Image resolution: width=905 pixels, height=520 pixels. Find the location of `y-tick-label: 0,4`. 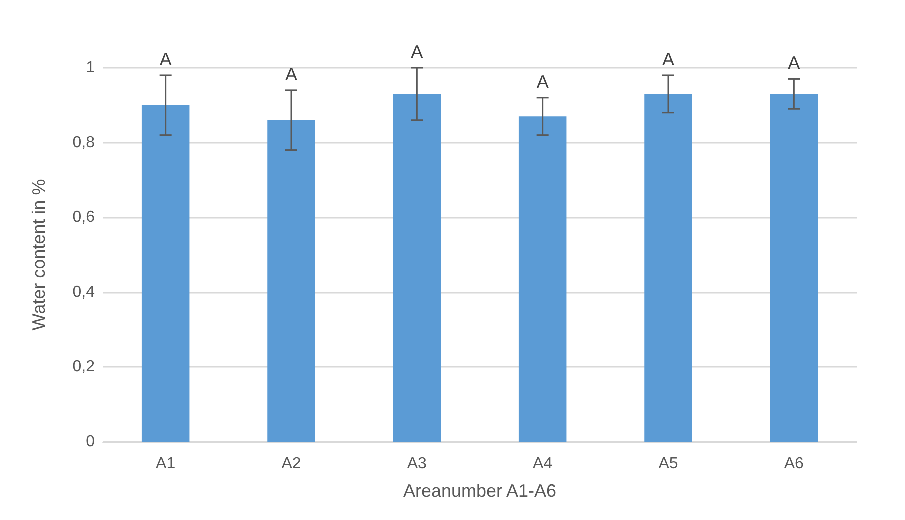

y-tick-label: 0,4 is located at coordinates (84, 292).